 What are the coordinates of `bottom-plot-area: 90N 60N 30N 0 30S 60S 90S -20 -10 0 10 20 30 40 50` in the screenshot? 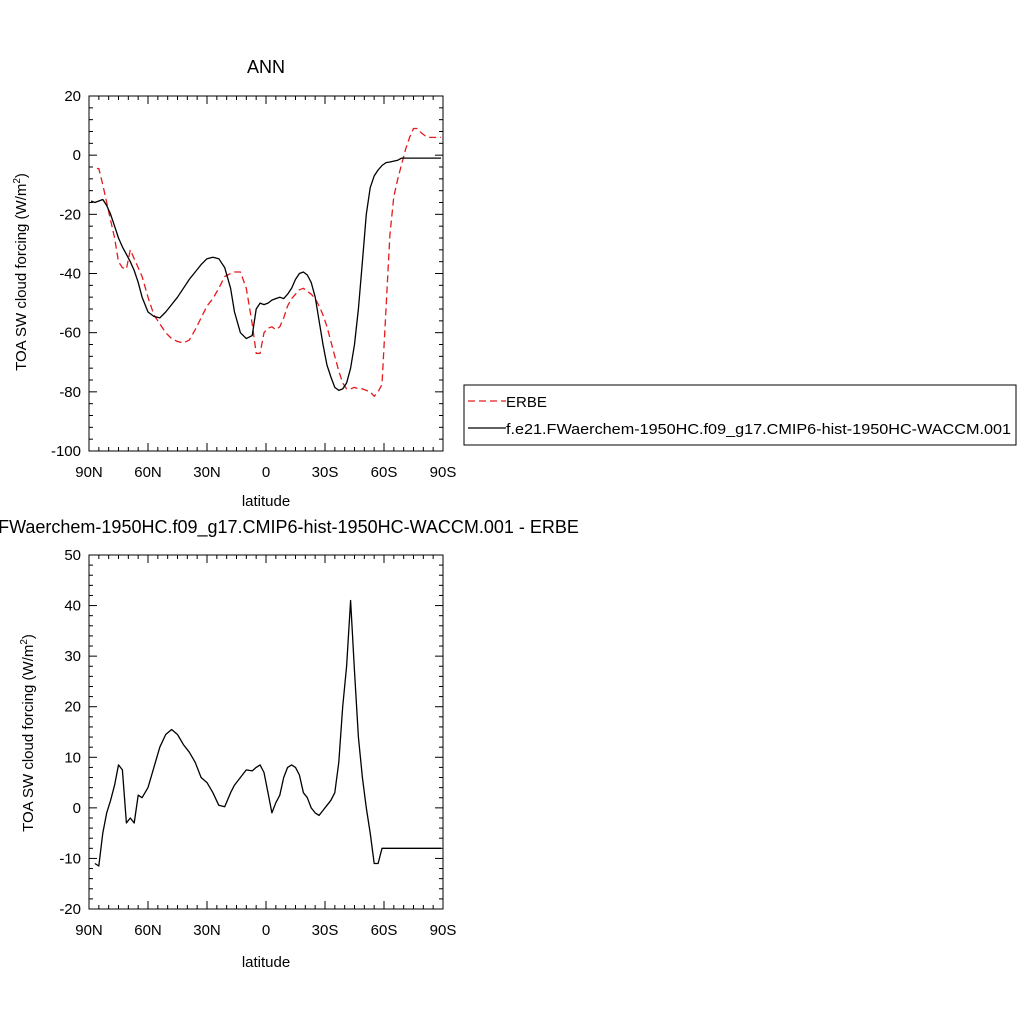 It's located at (257, 743).